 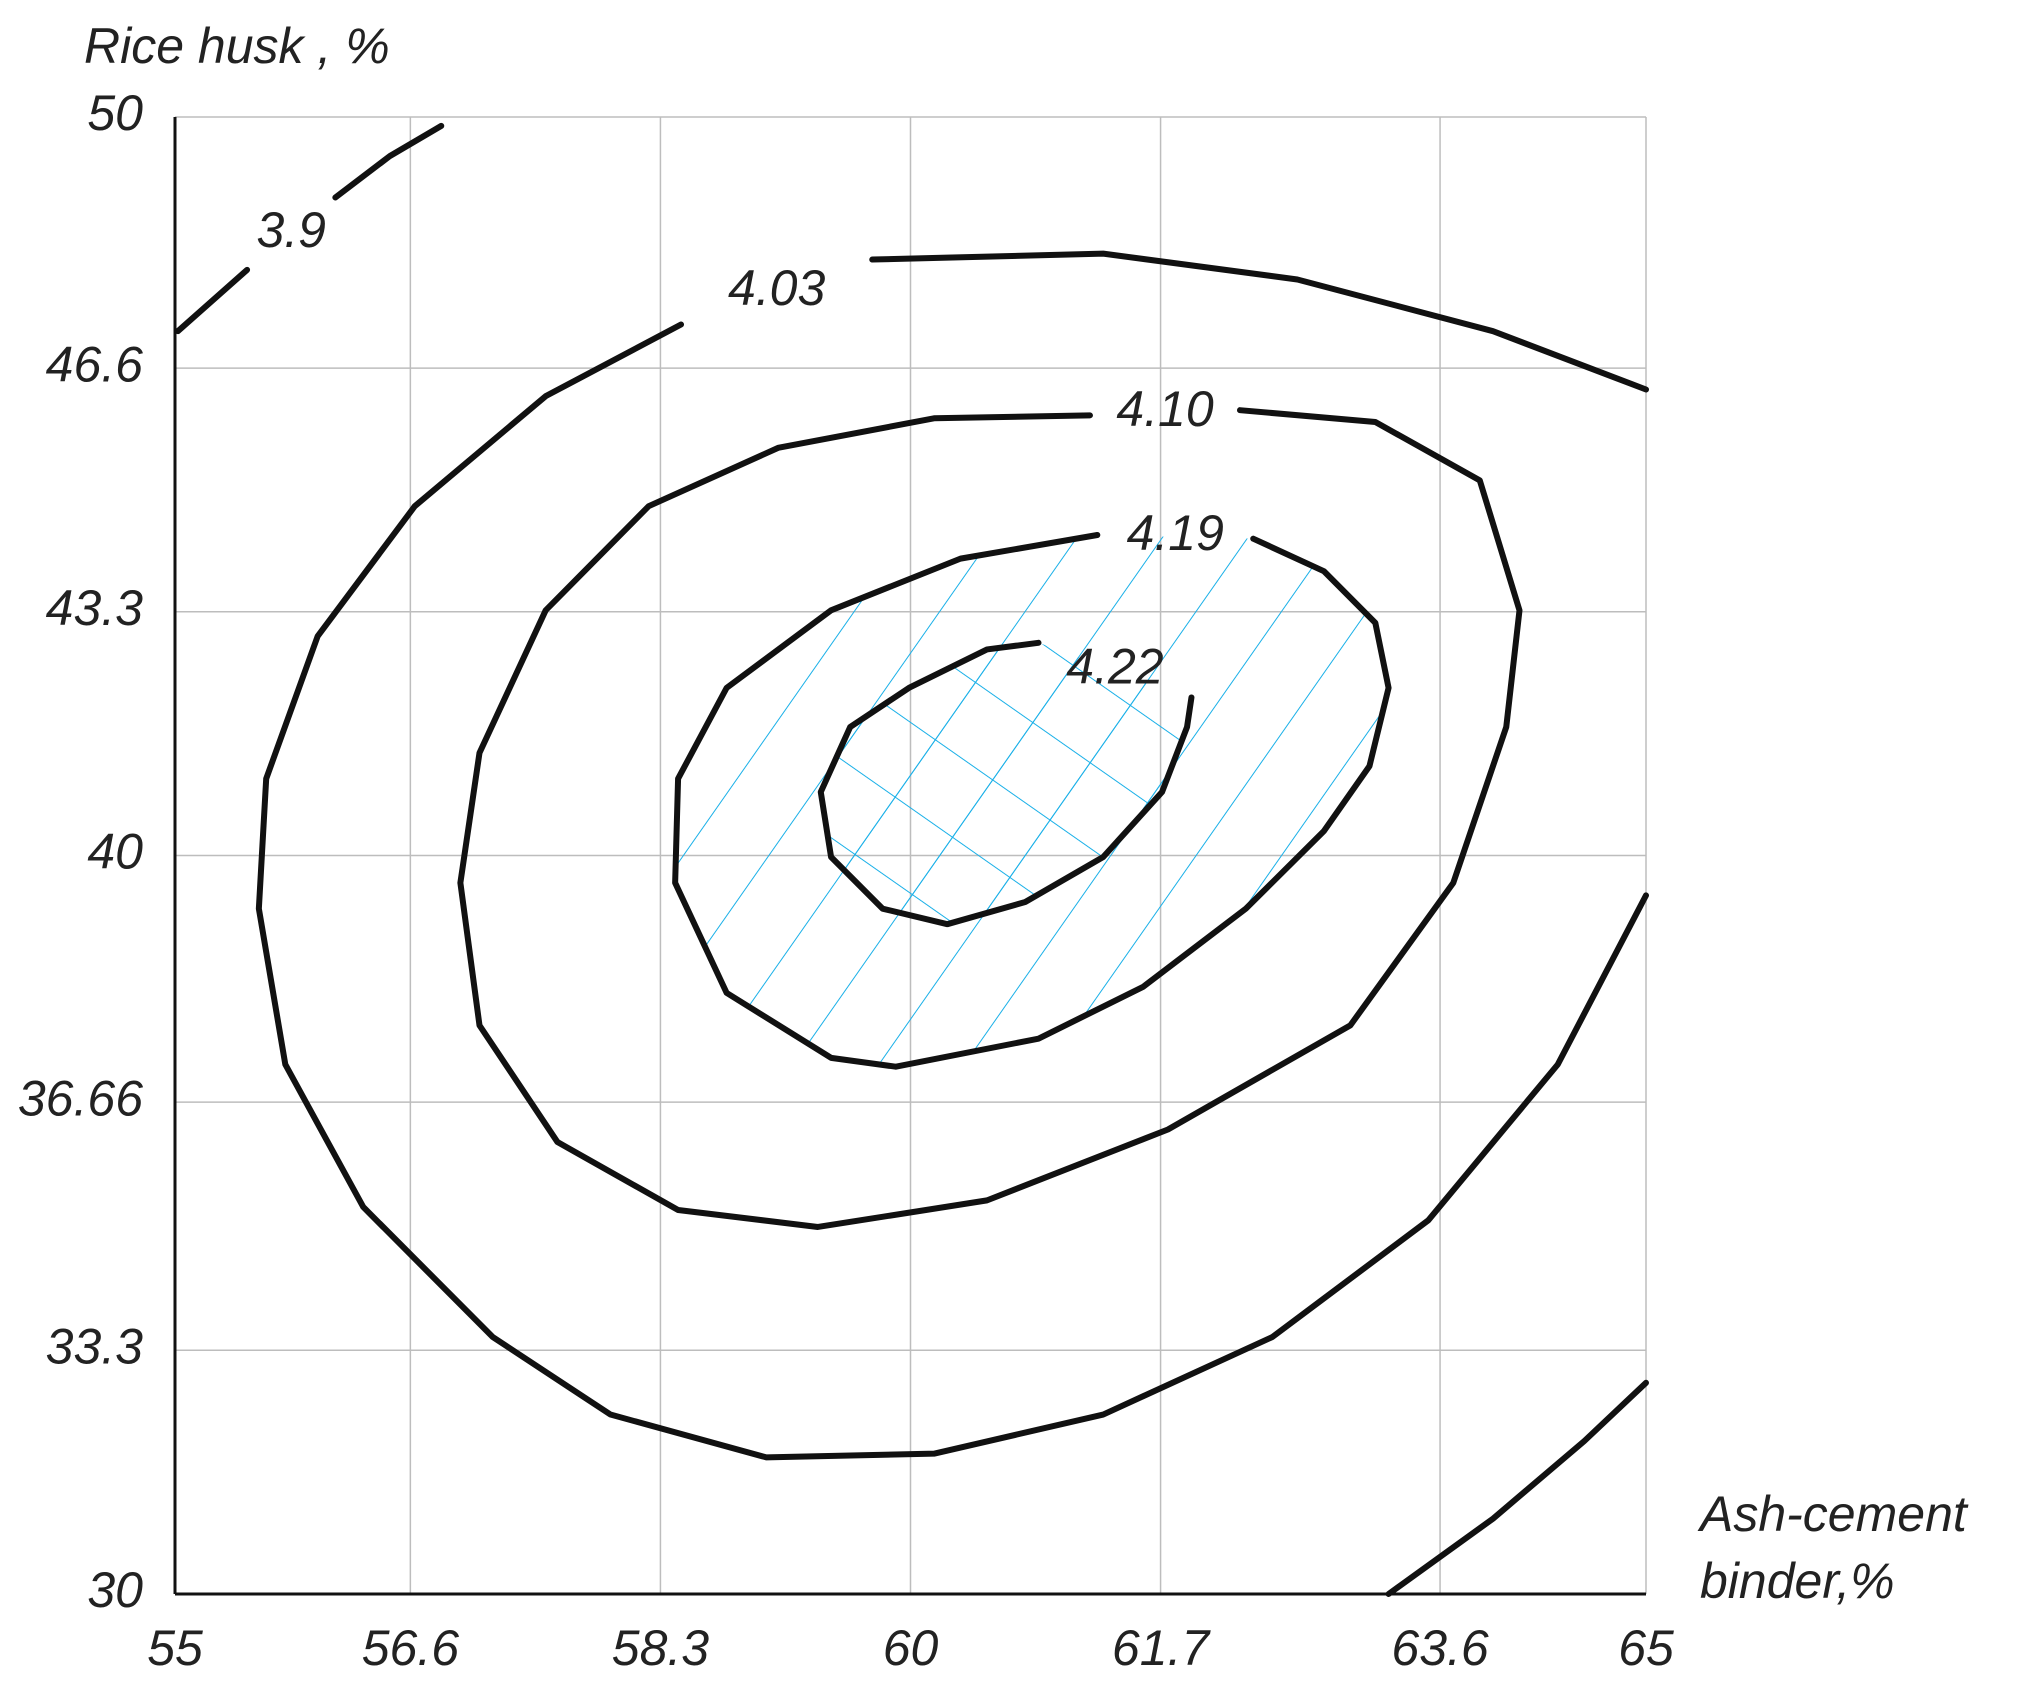 I want to click on x-axis-label: Ash-cement, so click(x=1833, y=1514).